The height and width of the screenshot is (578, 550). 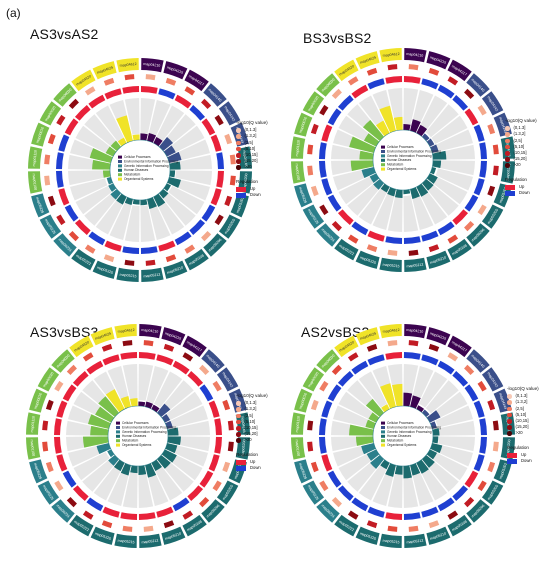 What do you see at coordinates (241, 462) in the screenshot?
I see `regulation-swatch` at bounding box center [241, 462].